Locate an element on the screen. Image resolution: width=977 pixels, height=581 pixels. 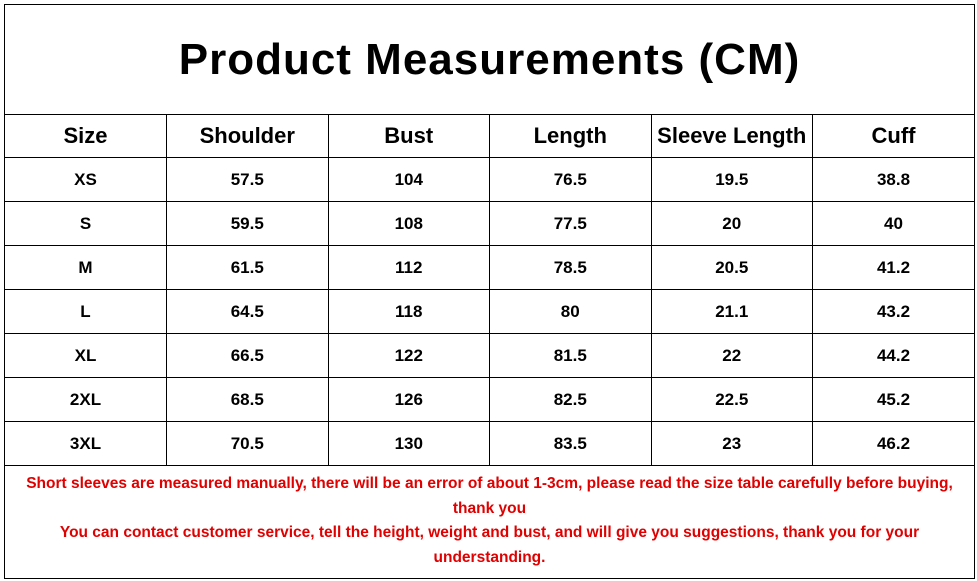
column-header: Sleeve Length is located at coordinates (731, 136).